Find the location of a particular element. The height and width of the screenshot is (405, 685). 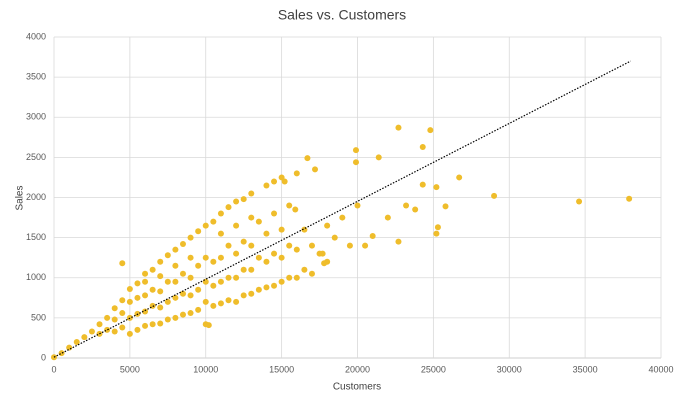

y-tick-label: 0 is located at coordinates (43, 357).